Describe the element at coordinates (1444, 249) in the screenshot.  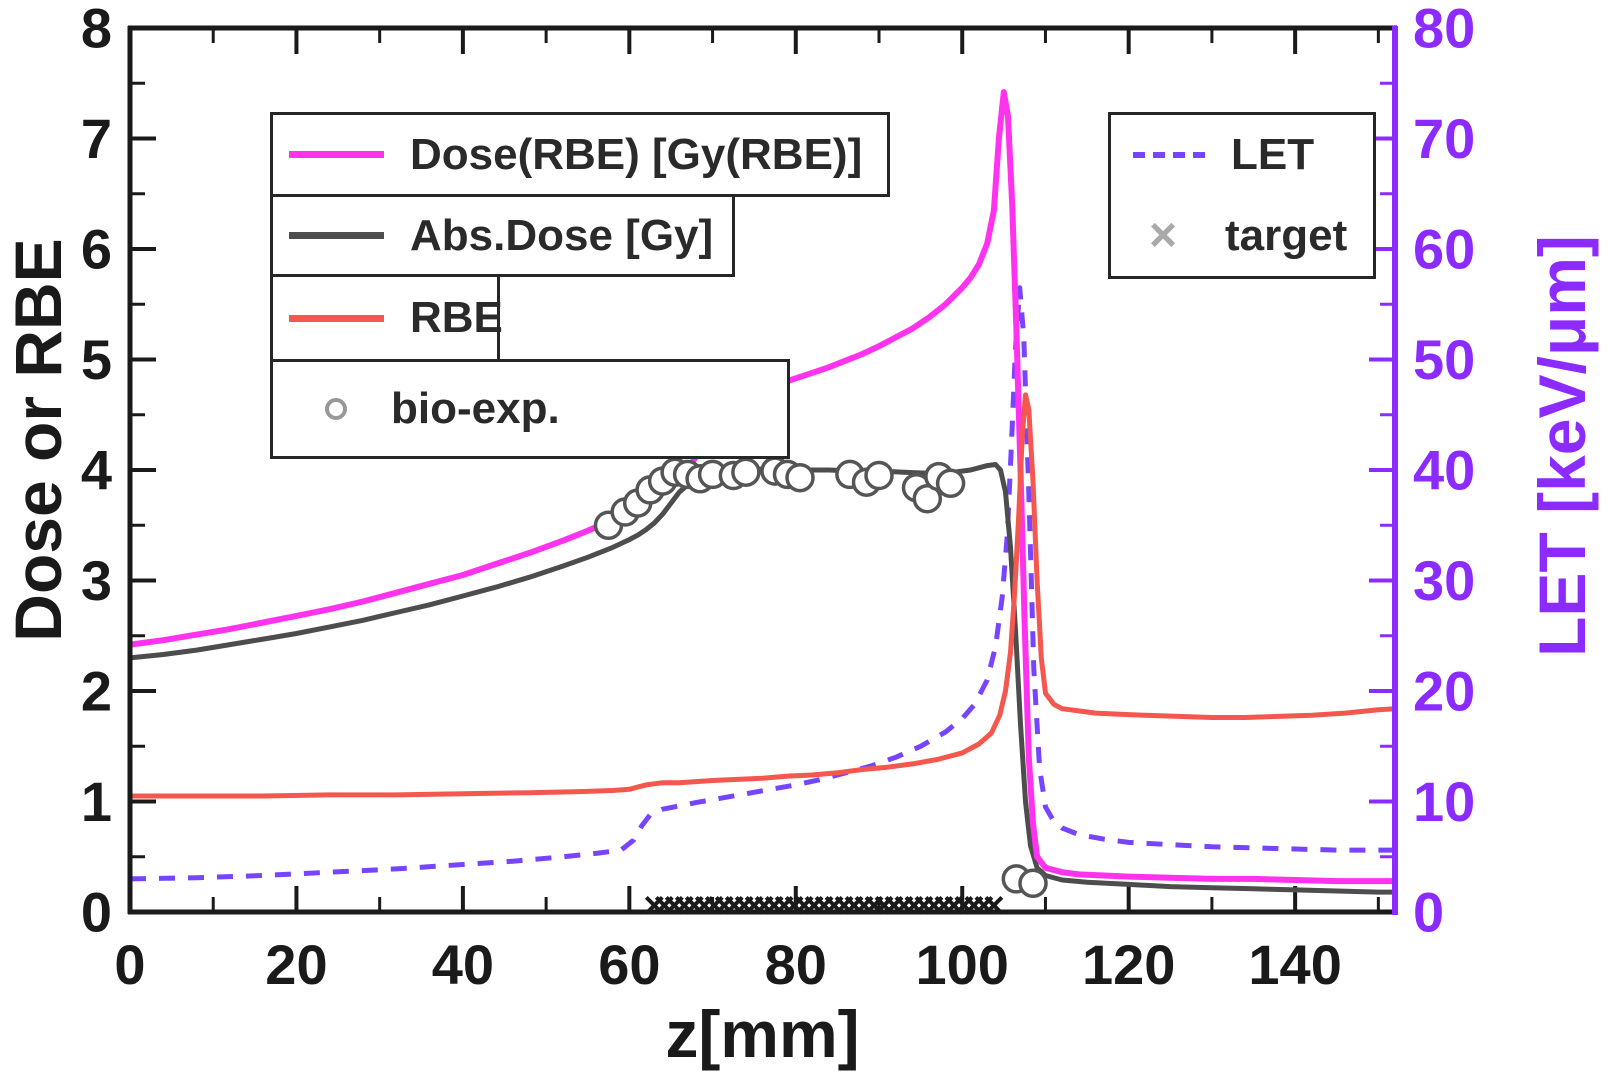
I see `y-right-tick-label: 60` at that location.